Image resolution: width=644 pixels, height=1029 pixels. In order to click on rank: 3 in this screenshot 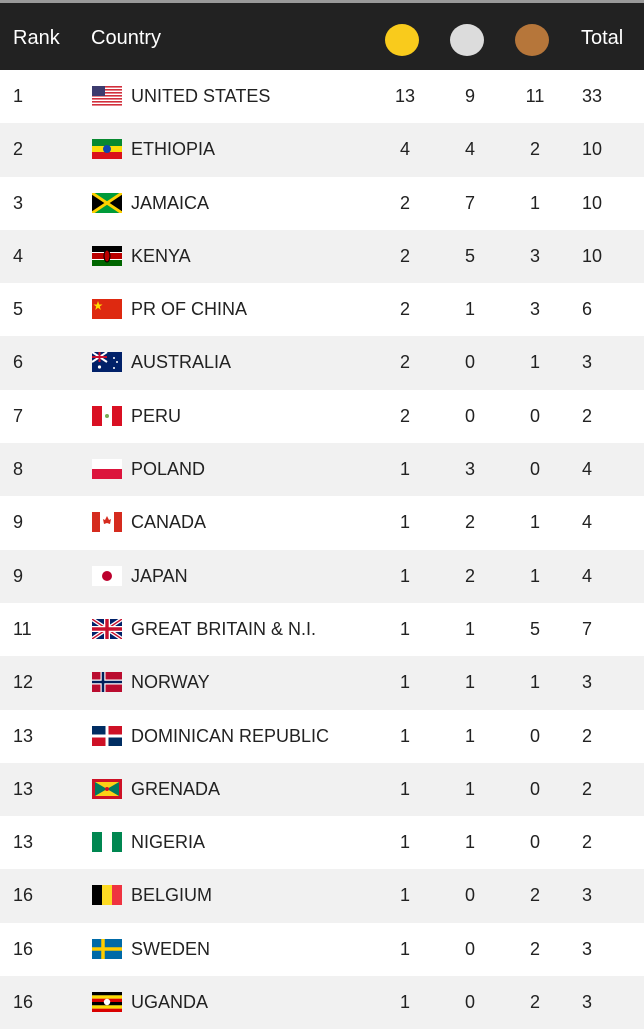, I will do `click(18, 202)`.